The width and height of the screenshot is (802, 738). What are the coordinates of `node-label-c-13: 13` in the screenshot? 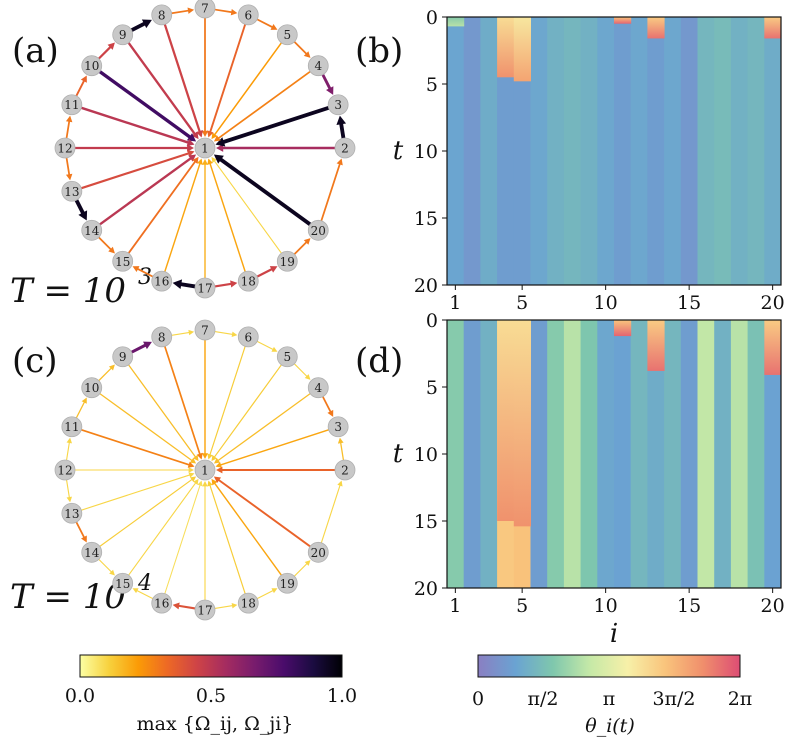 It's located at (71, 514).